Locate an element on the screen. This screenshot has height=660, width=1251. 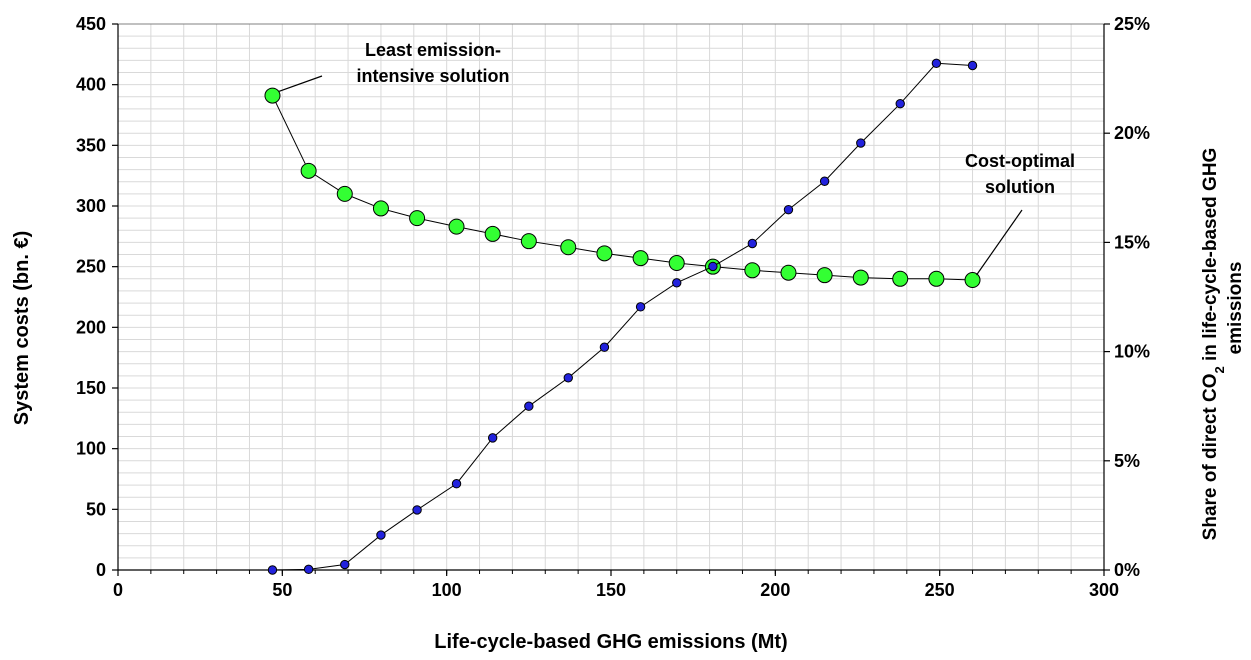
y2-axis-label-subscript: 2 is located at coordinates (1219, 369).